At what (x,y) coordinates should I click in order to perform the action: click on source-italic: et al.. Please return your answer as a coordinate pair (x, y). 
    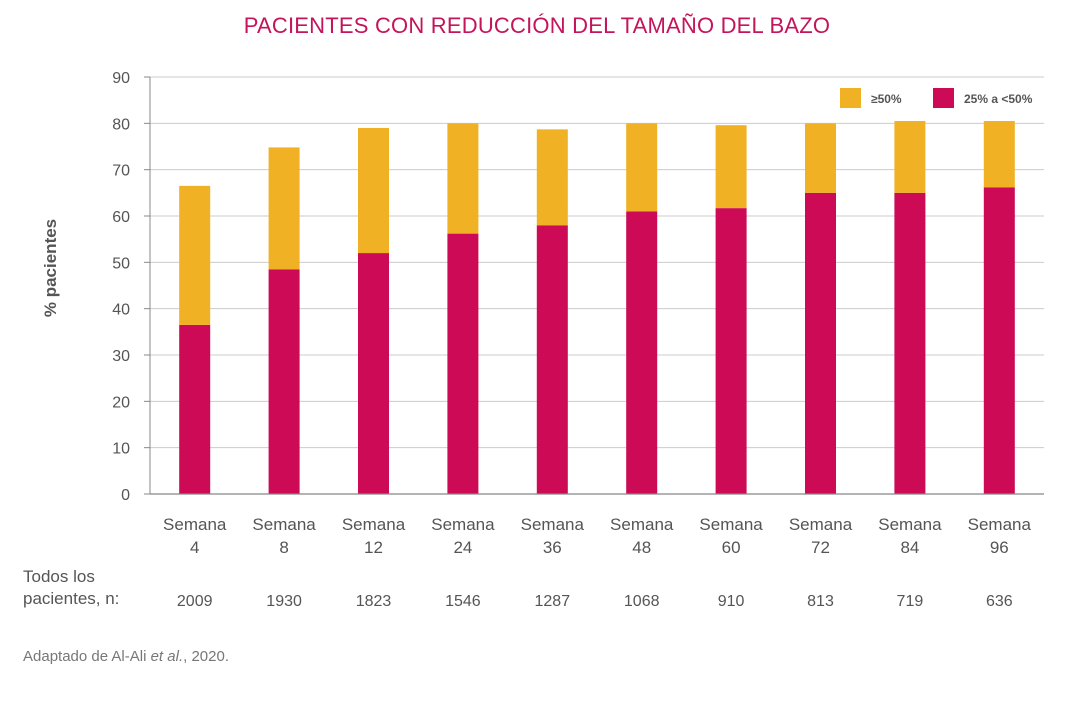
    Looking at the image, I should click on (167, 656).